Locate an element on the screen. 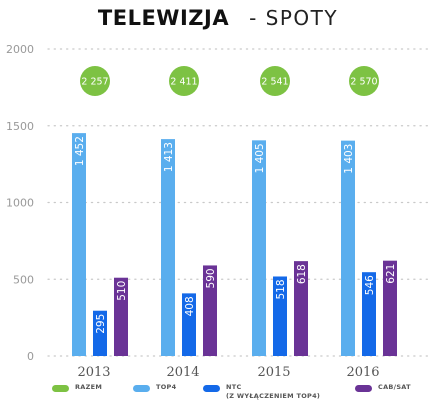  legend-item-cabsat: CAB/SAT is located at coordinates (383, 387).